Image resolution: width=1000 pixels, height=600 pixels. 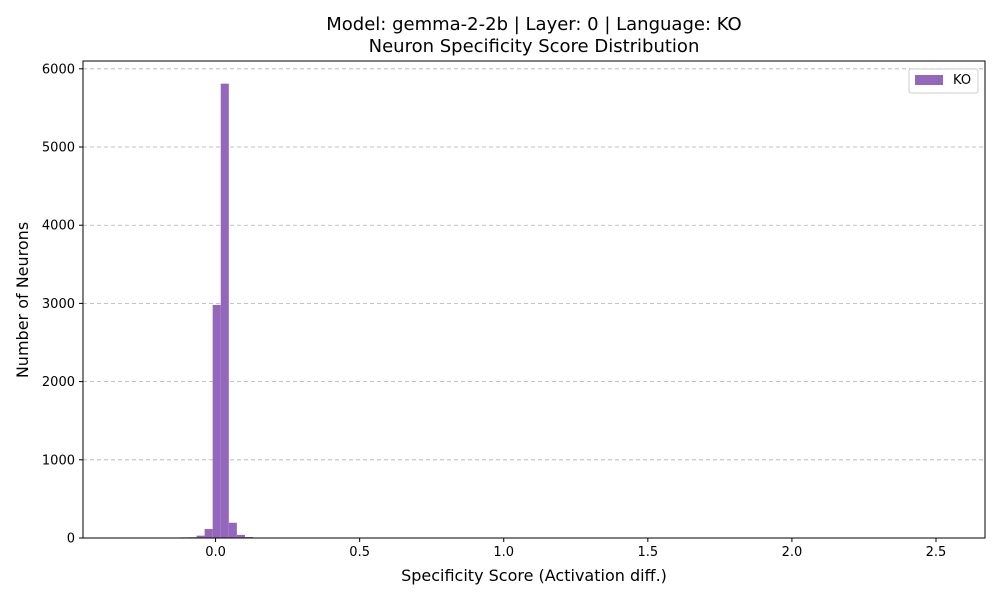 What do you see at coordinates (534, 575) in the screenshot?
I see `x-axis-label: Specificity Score (Activation diff.)` at bounding box center [534, 575].